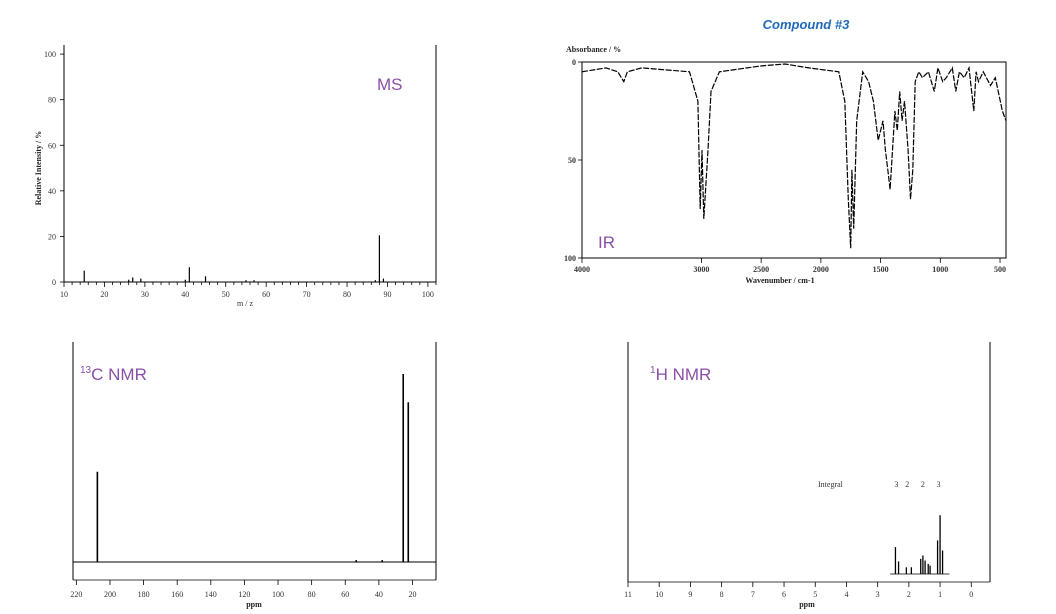 The width and height of the screenshot is (1056, 614). Describe the element at coordinates (379, 594) in the screenshot. I see `c13-x-tick-label: 40` at that location.